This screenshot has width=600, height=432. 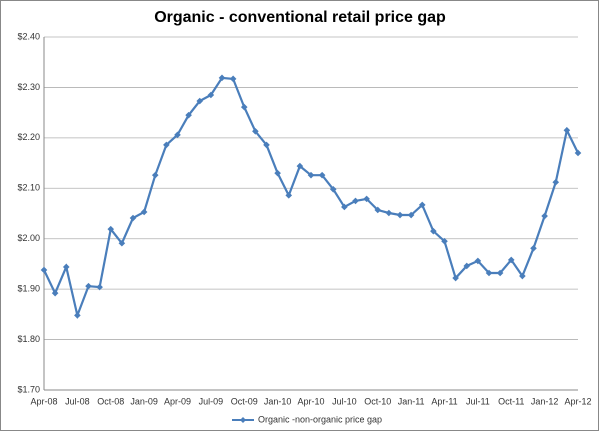 What do you see at coordinates (310, 401) in the screenshot?
I see `x-tick-label: Apr-10` at bounding box center [310, 401].